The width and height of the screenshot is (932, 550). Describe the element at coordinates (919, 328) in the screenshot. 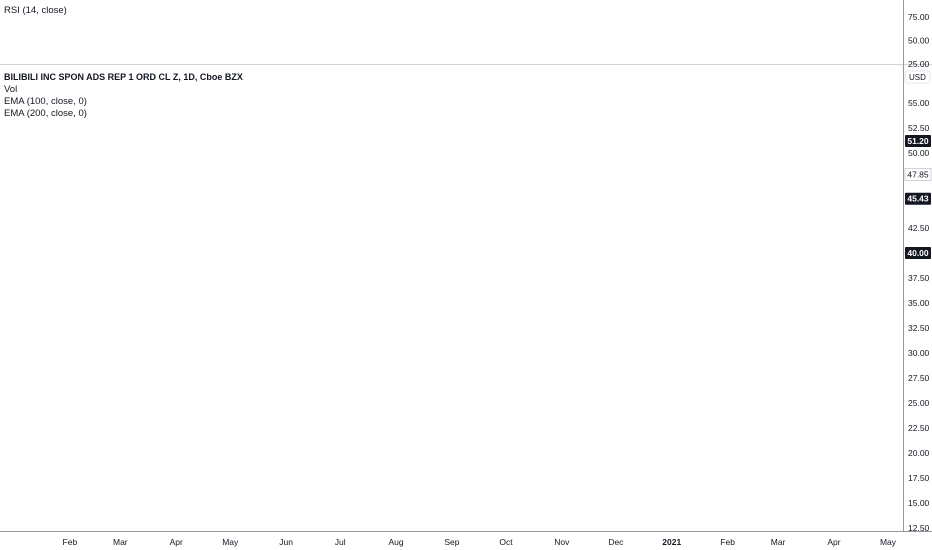

I see `price-tick-label: 32.50` at that location.